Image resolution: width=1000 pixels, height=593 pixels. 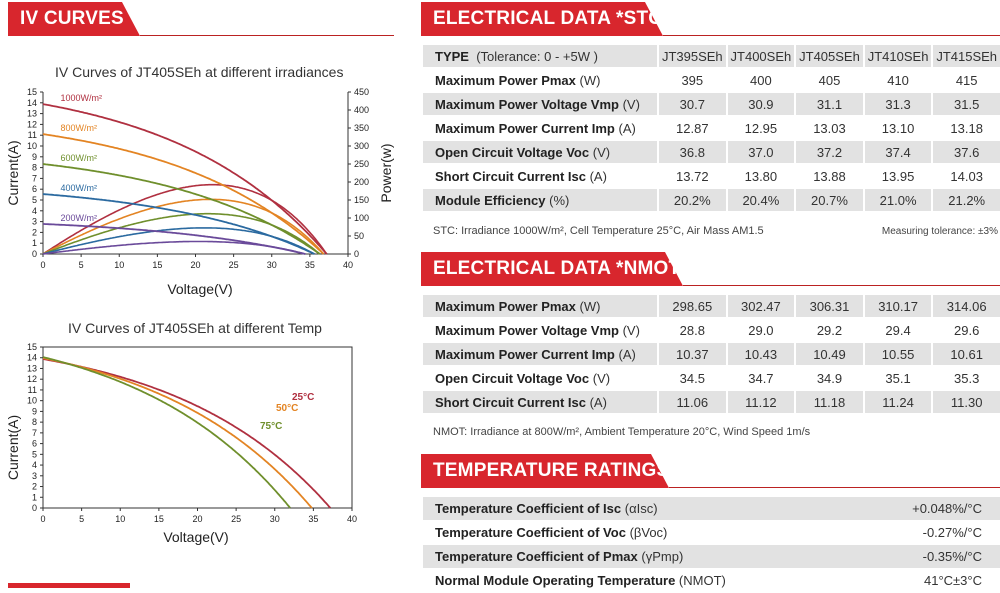 What do you see at coordinates (828, 129) in the screenshot?
I see `spec-value: 13.03` at bounding box center [828, 129].